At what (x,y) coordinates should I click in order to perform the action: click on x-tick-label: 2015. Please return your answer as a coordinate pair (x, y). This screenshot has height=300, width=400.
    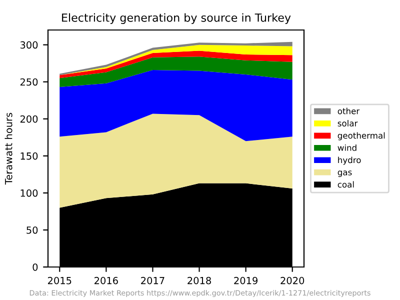
    Looking at the image, I should click on (60, 280).